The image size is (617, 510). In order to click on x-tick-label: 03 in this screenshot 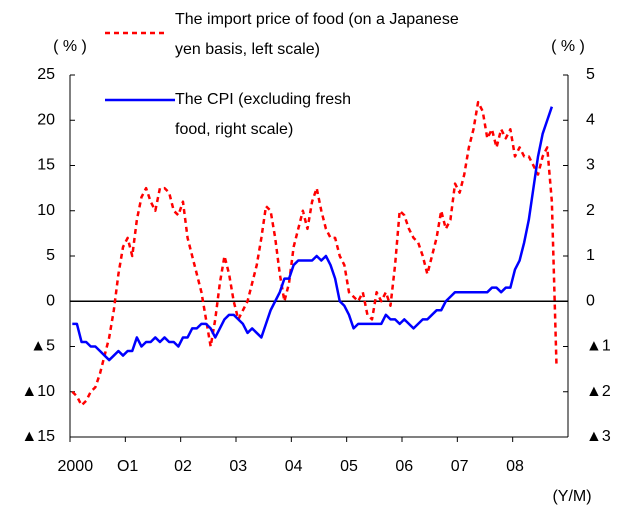, I will do `click(238, 466)`.